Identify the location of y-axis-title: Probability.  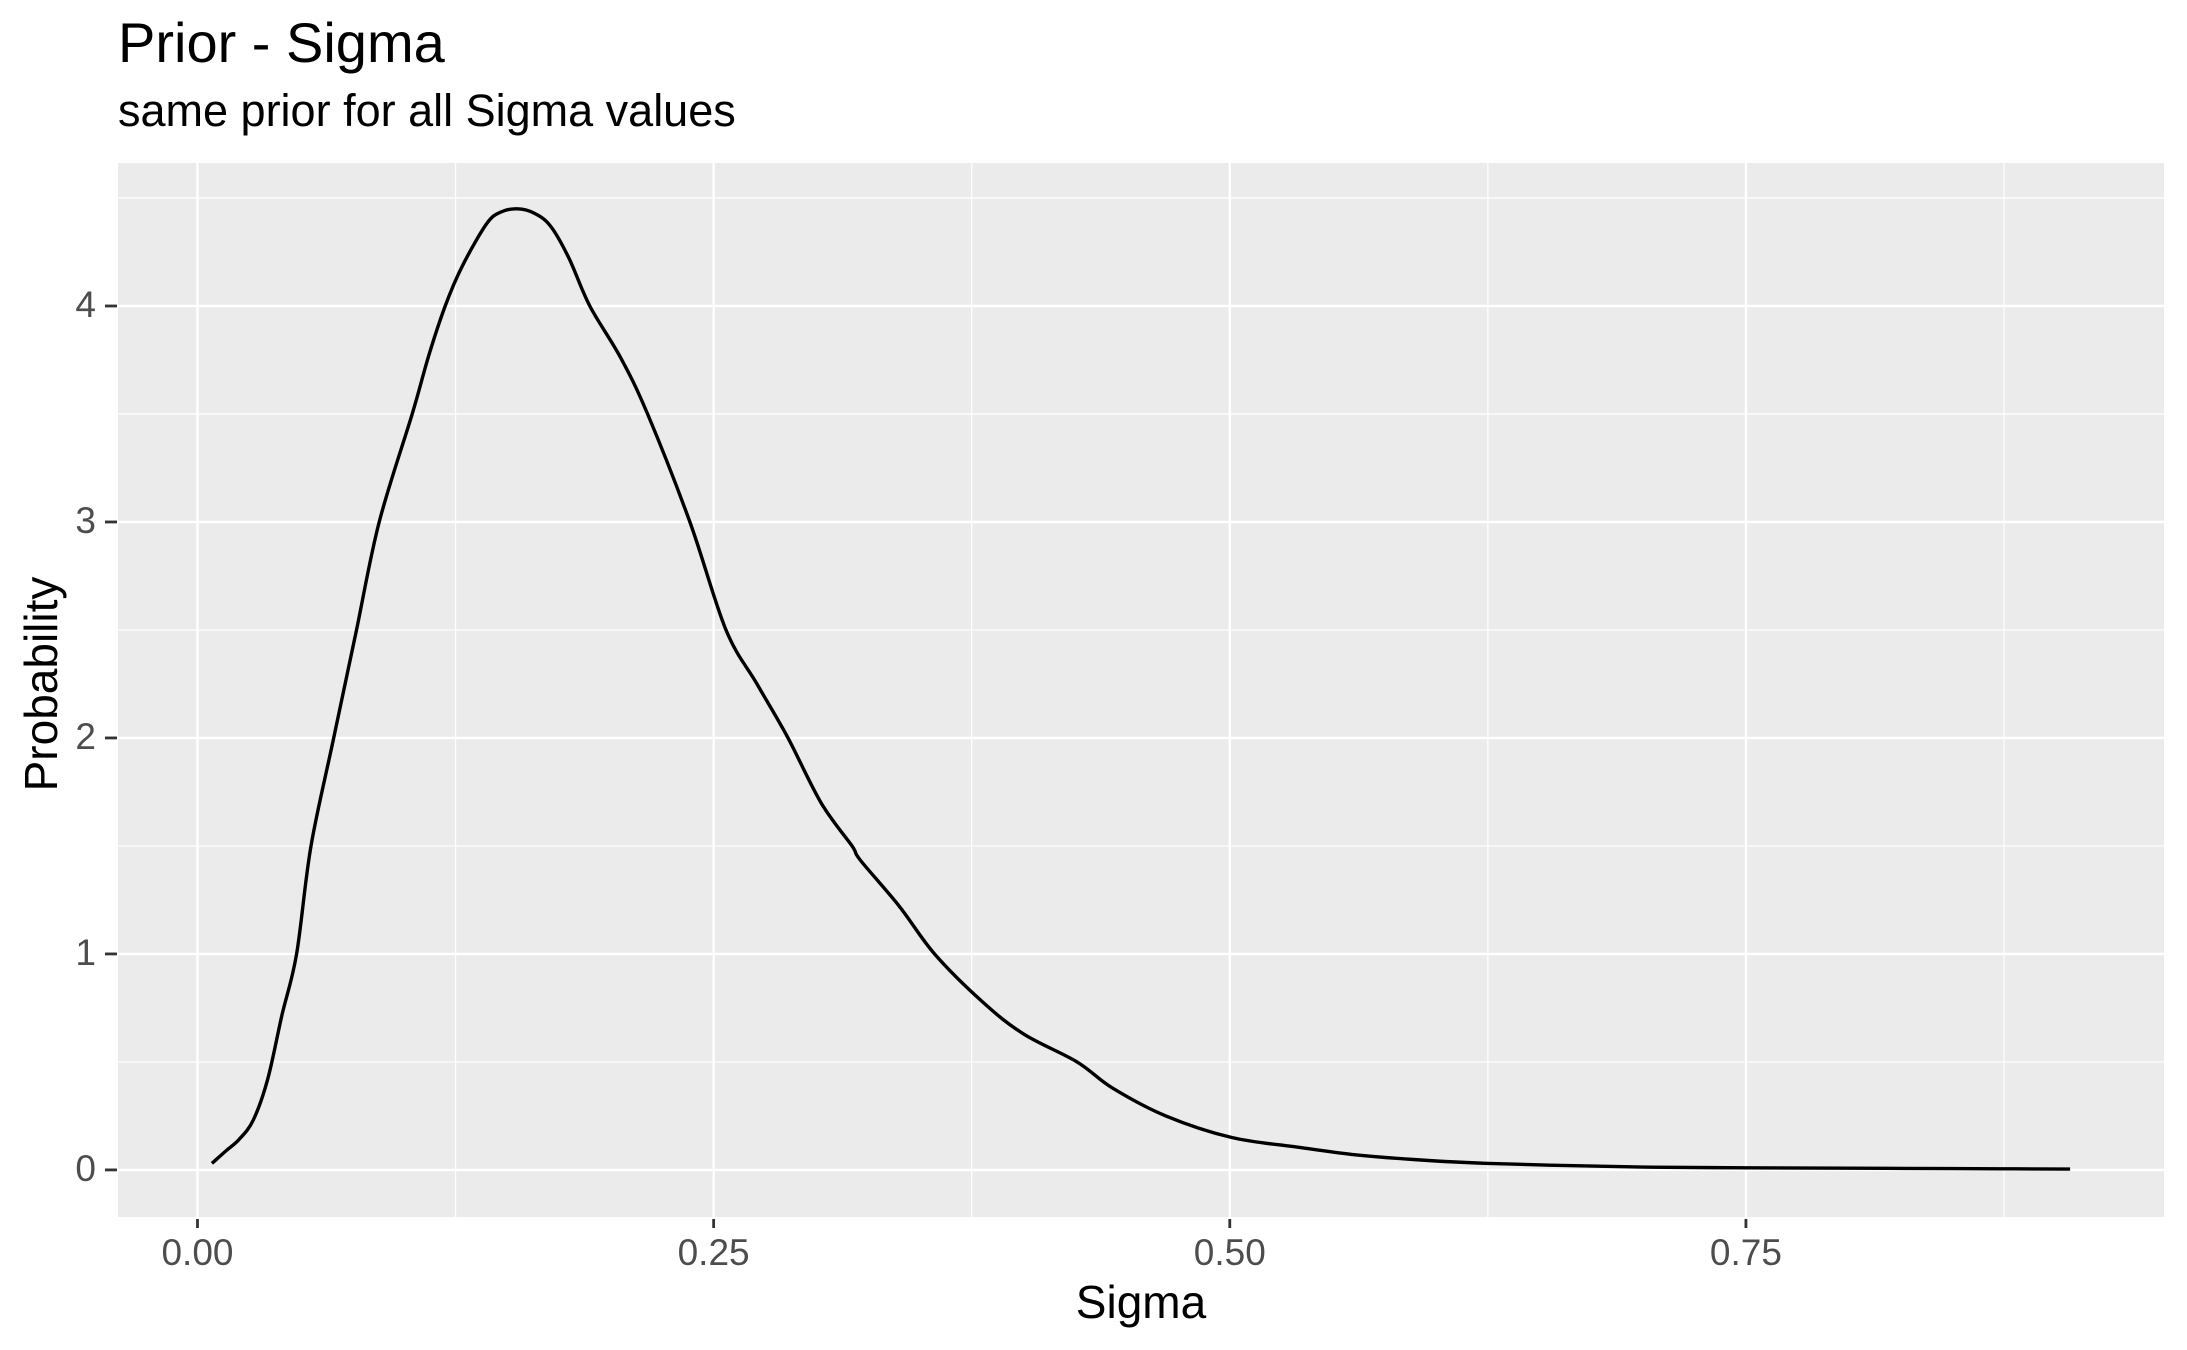
(41, 684).